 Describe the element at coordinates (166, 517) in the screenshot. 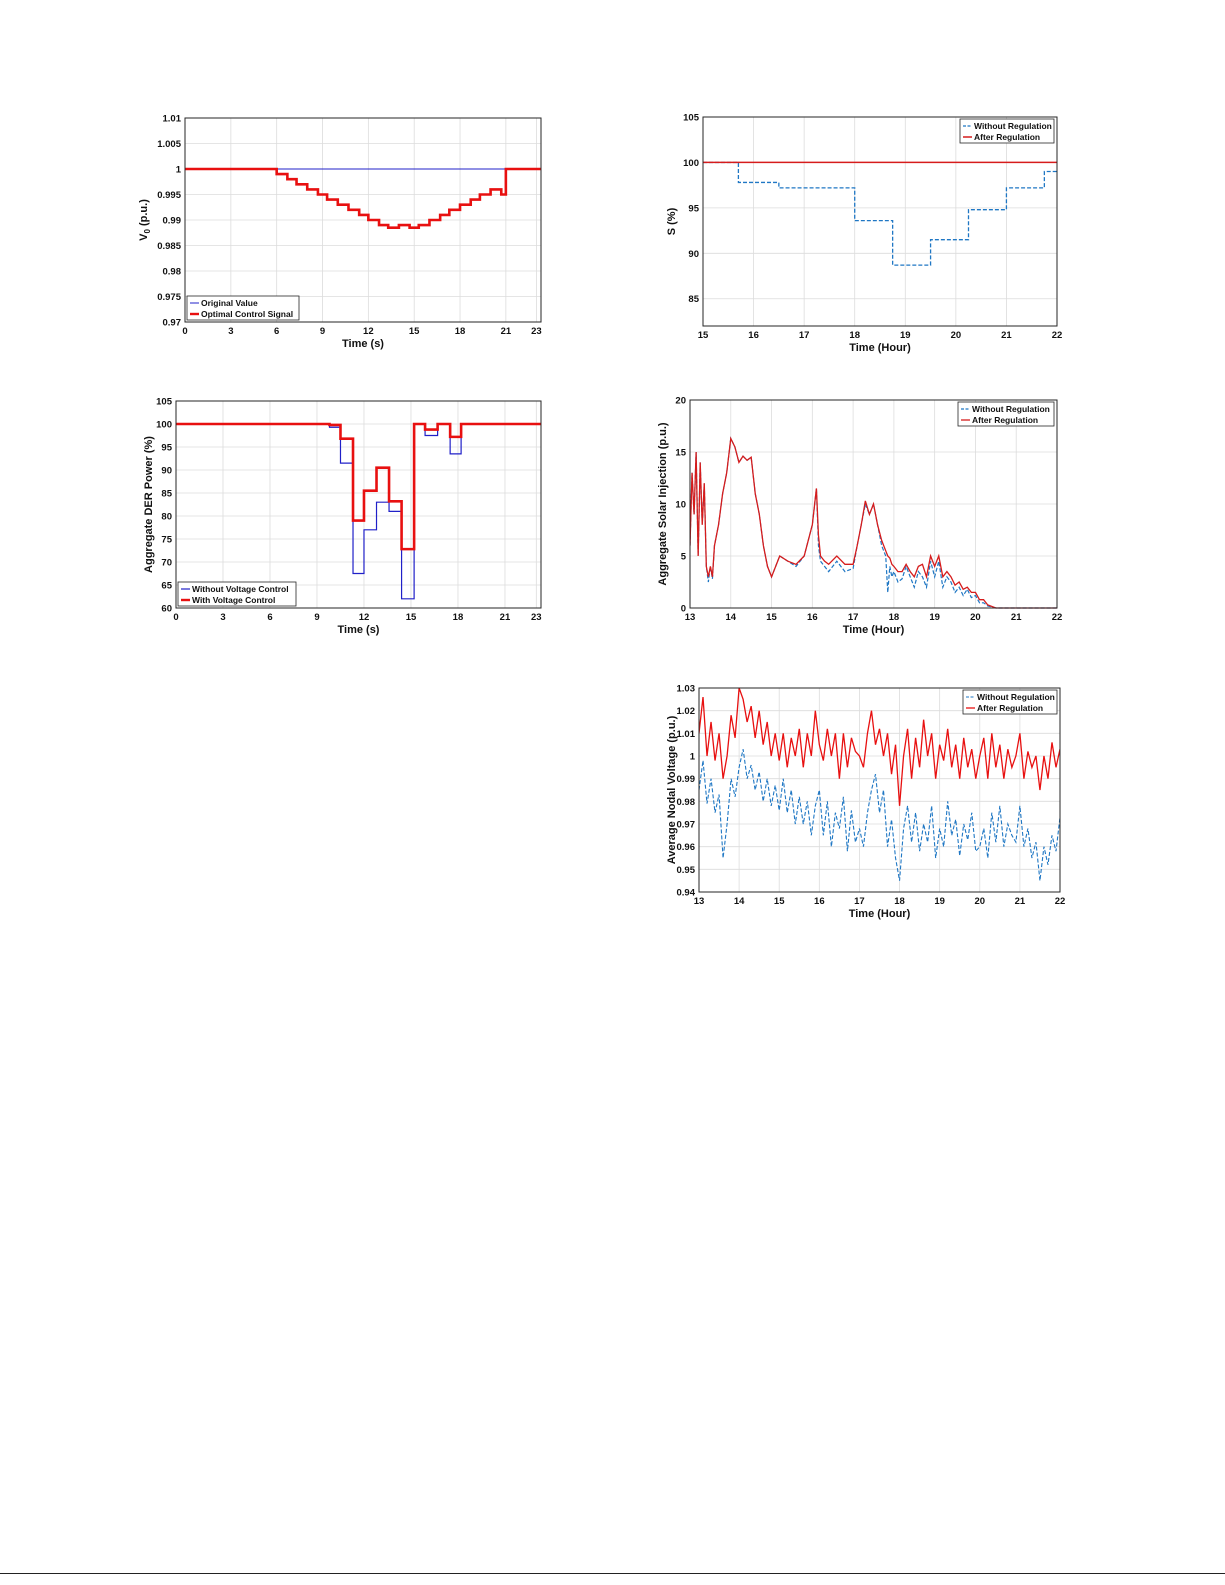

I see `y-tick-label: 80` at that location.